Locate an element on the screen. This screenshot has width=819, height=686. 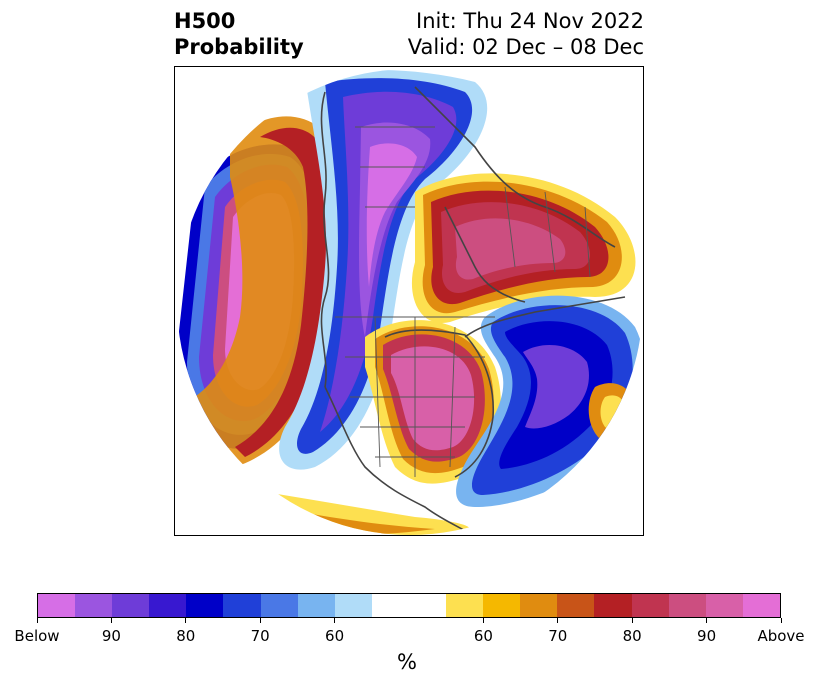
north-america-trough is located at coordinates (383, 270).